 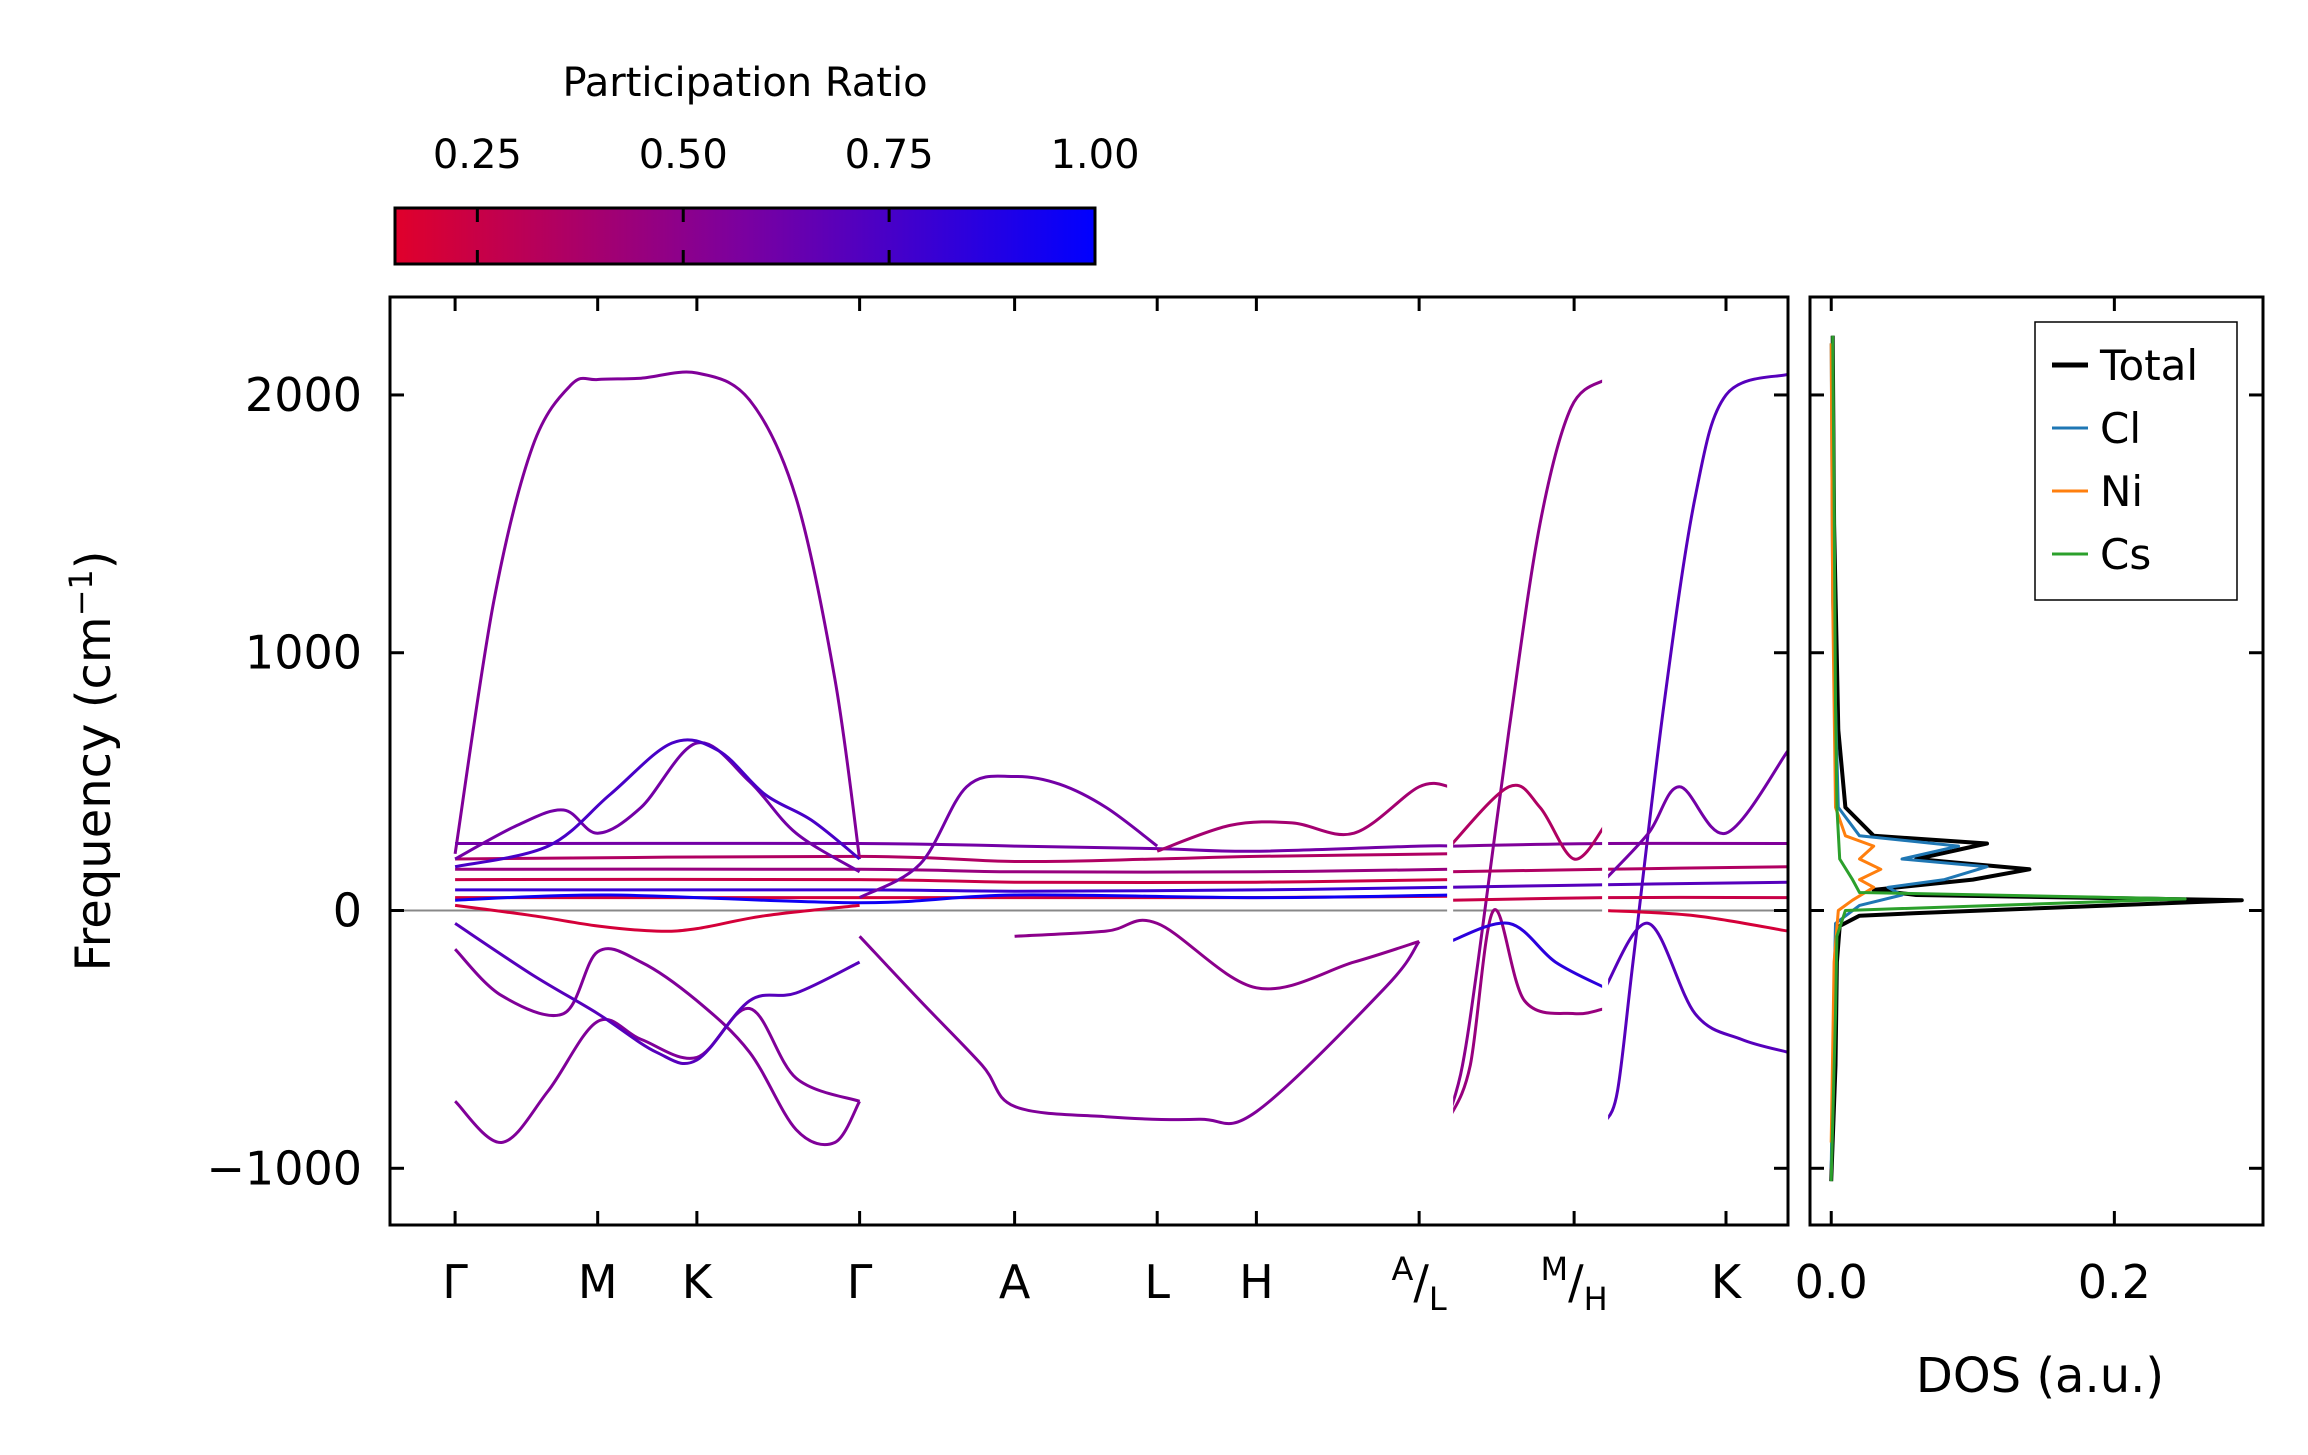 What do you see at coordinates (1909, 756) in the screenshot?
I see `dos-line-cl` at bounding box center [1909, 756].